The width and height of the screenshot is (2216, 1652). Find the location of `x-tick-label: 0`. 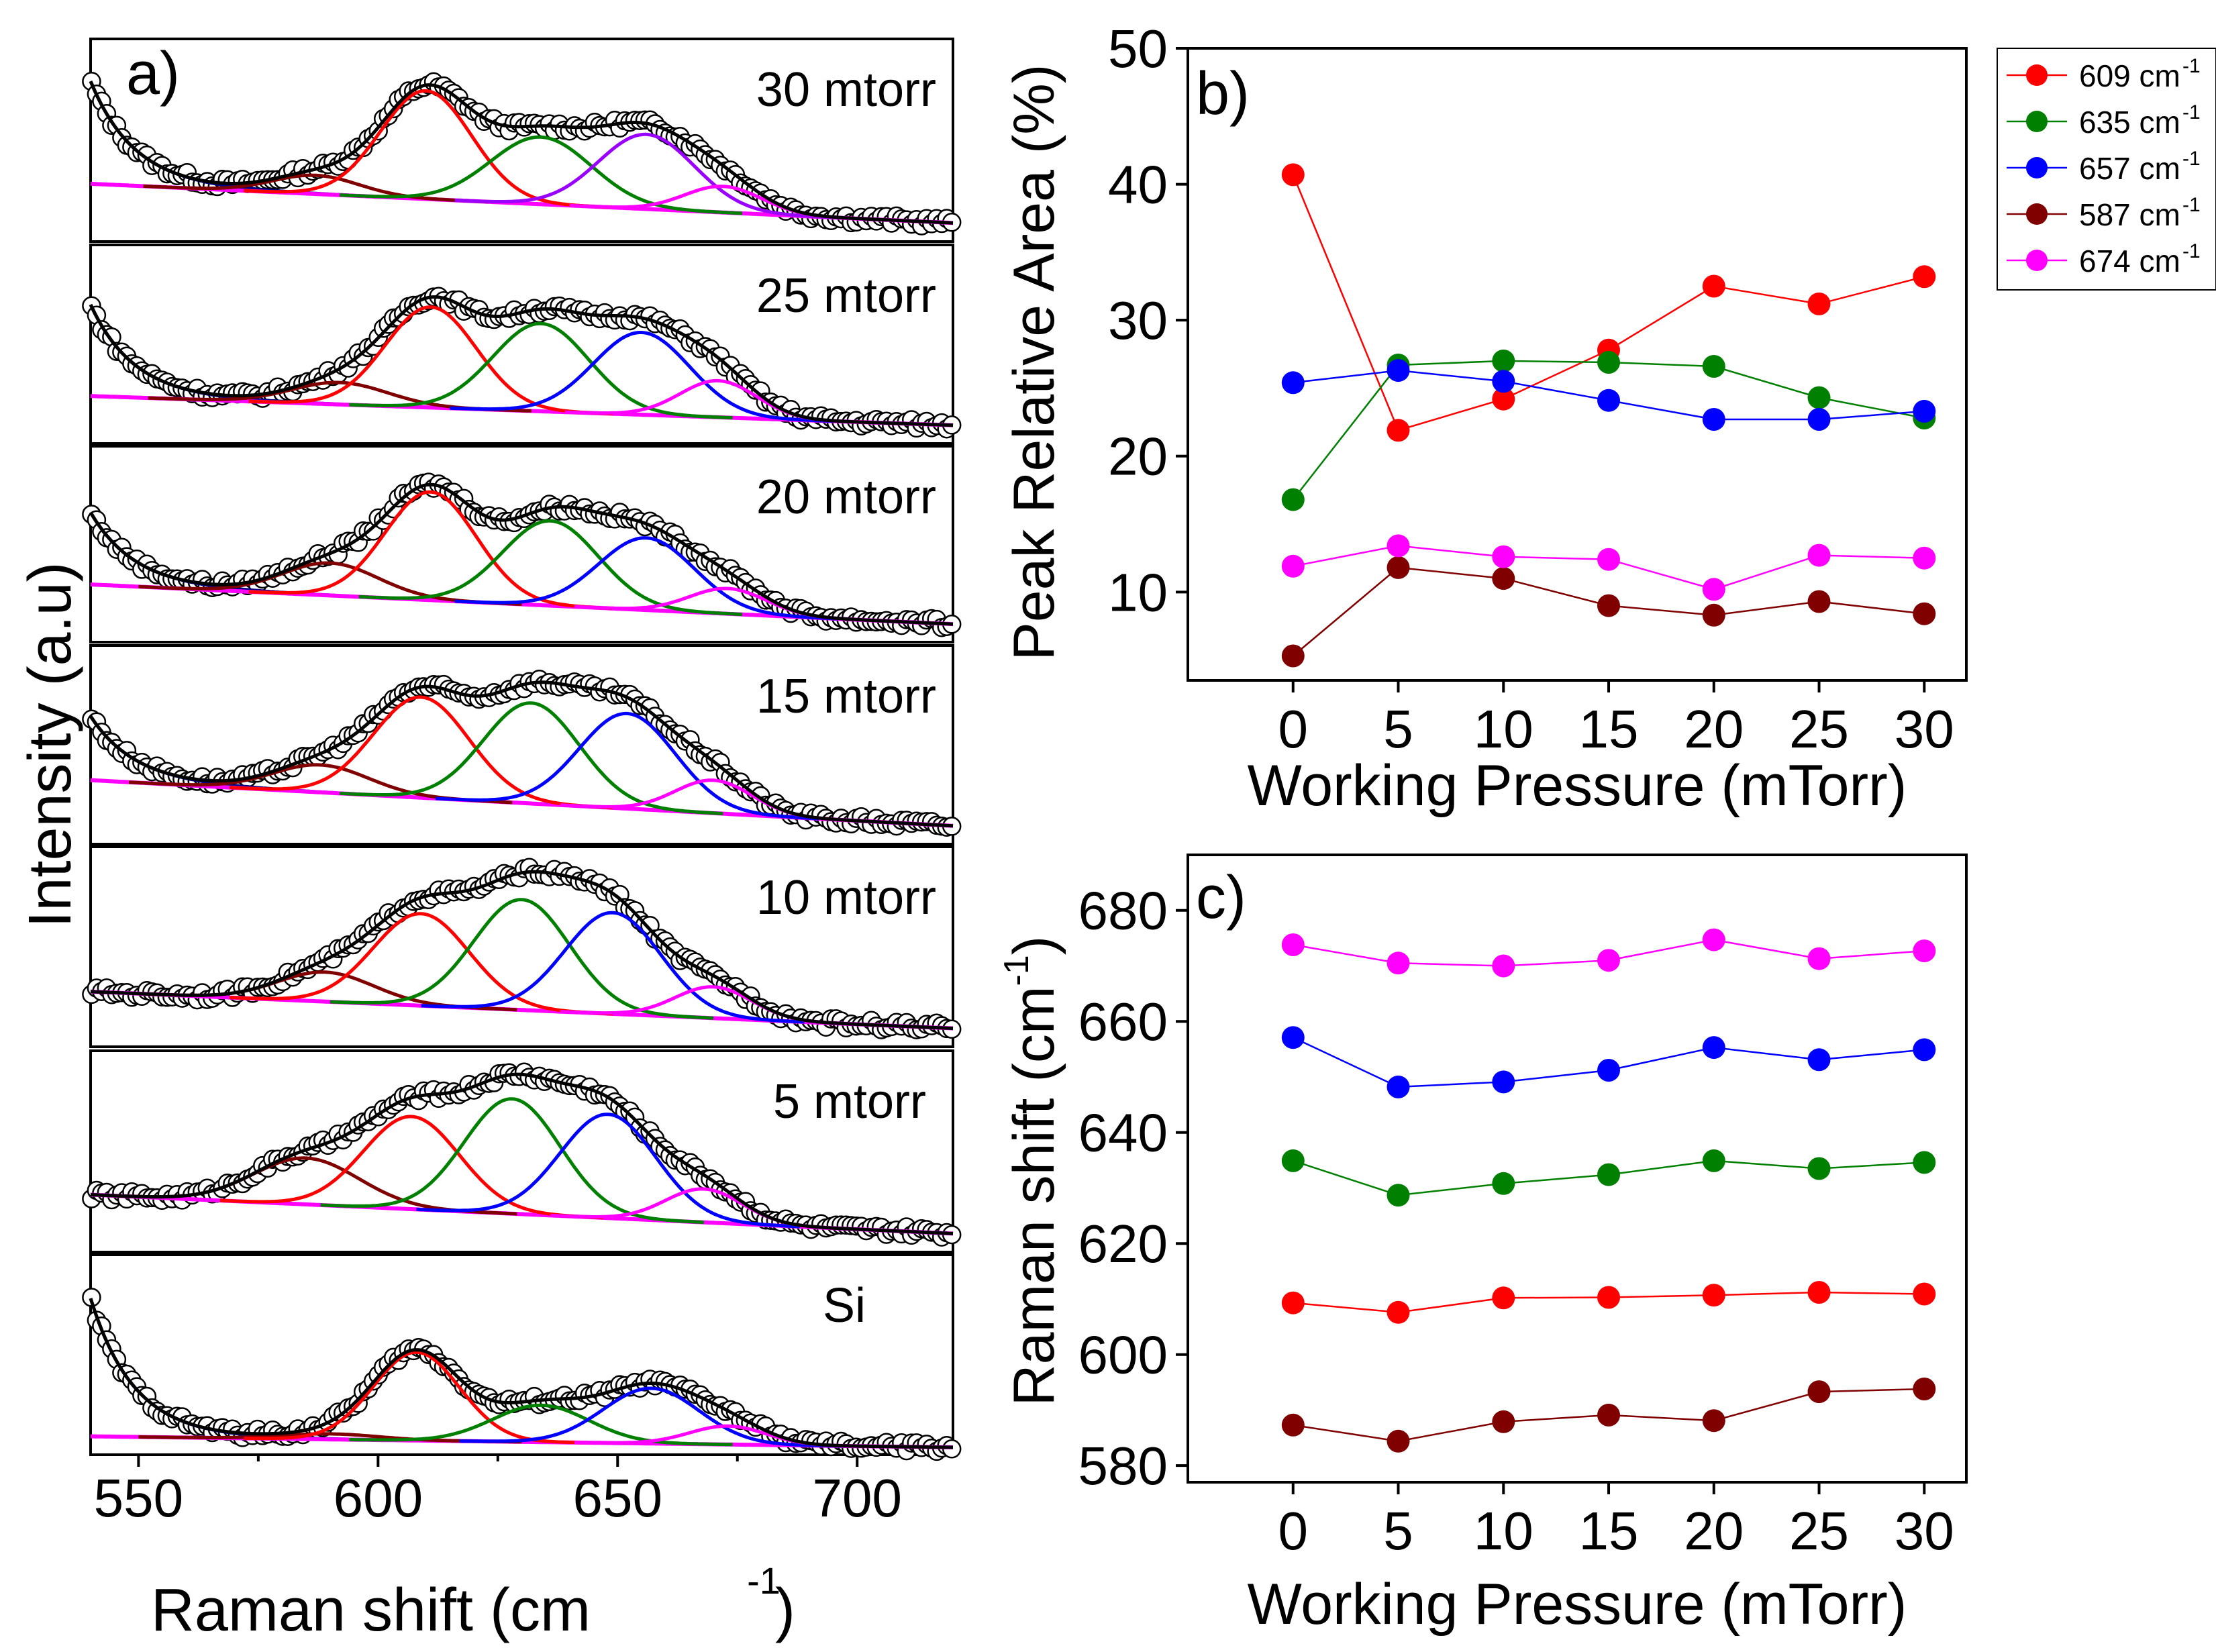

x-tick-label: 0 is located at coordinates (1294, 729).